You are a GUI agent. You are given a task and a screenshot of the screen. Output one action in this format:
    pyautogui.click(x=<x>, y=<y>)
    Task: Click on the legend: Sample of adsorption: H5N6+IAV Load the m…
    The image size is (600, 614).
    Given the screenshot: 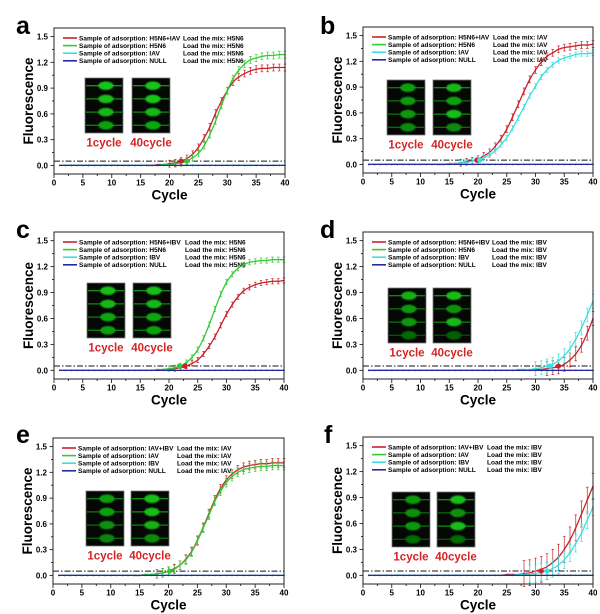 What is the action you would take?
    pyautogui.click(x=153, y=50)
    